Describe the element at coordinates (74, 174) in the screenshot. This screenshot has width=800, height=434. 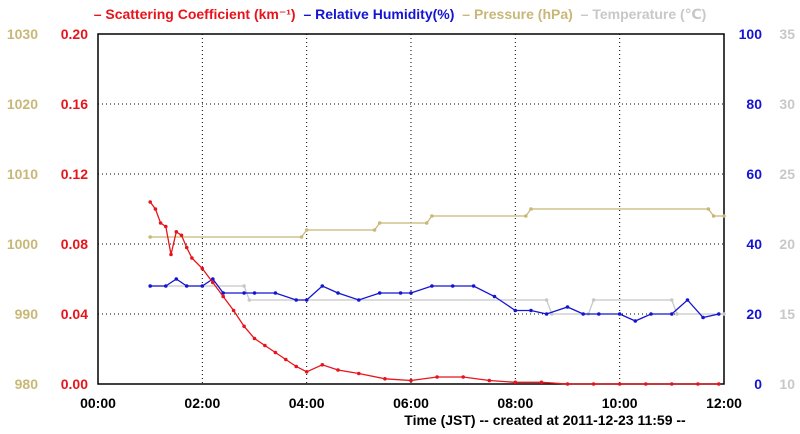
I see `scattering-tick-label: 0.12` at that location.